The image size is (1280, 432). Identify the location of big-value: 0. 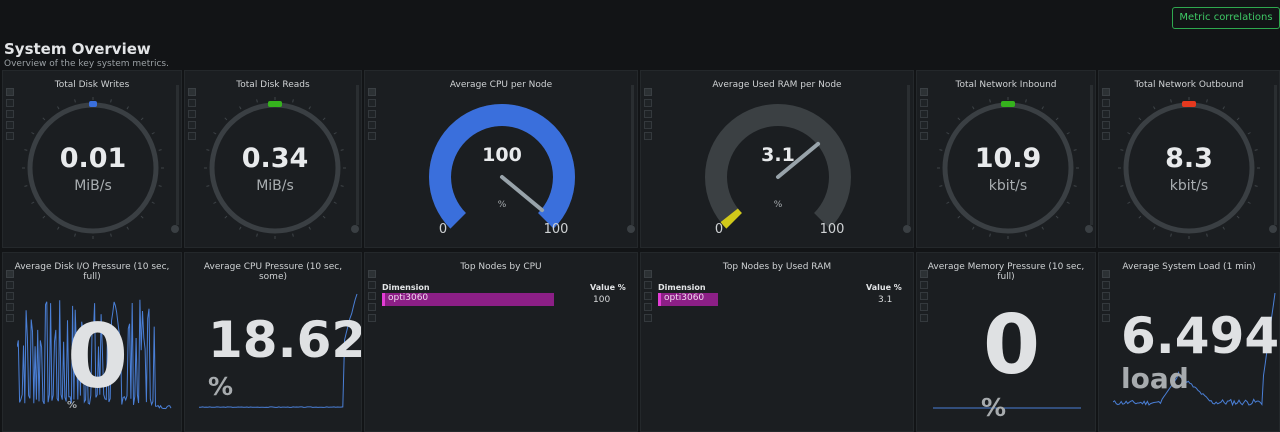
(1012, 345).